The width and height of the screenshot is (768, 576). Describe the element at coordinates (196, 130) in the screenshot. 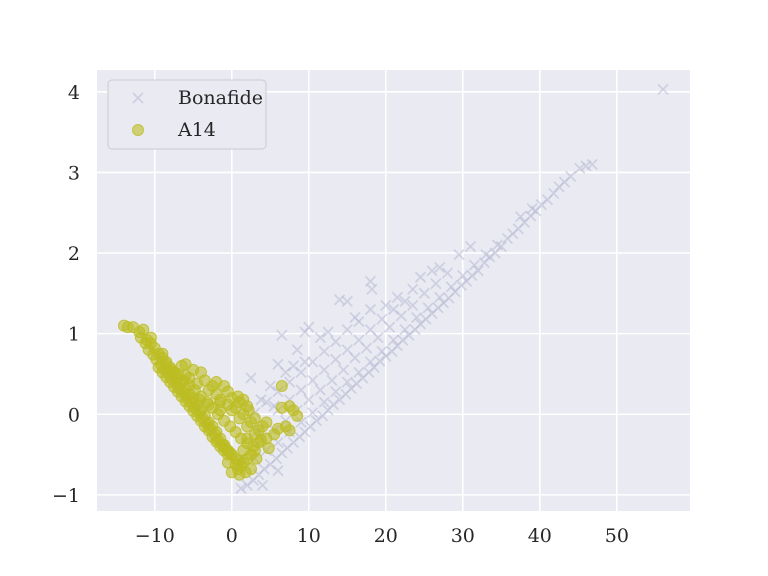

I see `legend-label-a14: A14` at that location.